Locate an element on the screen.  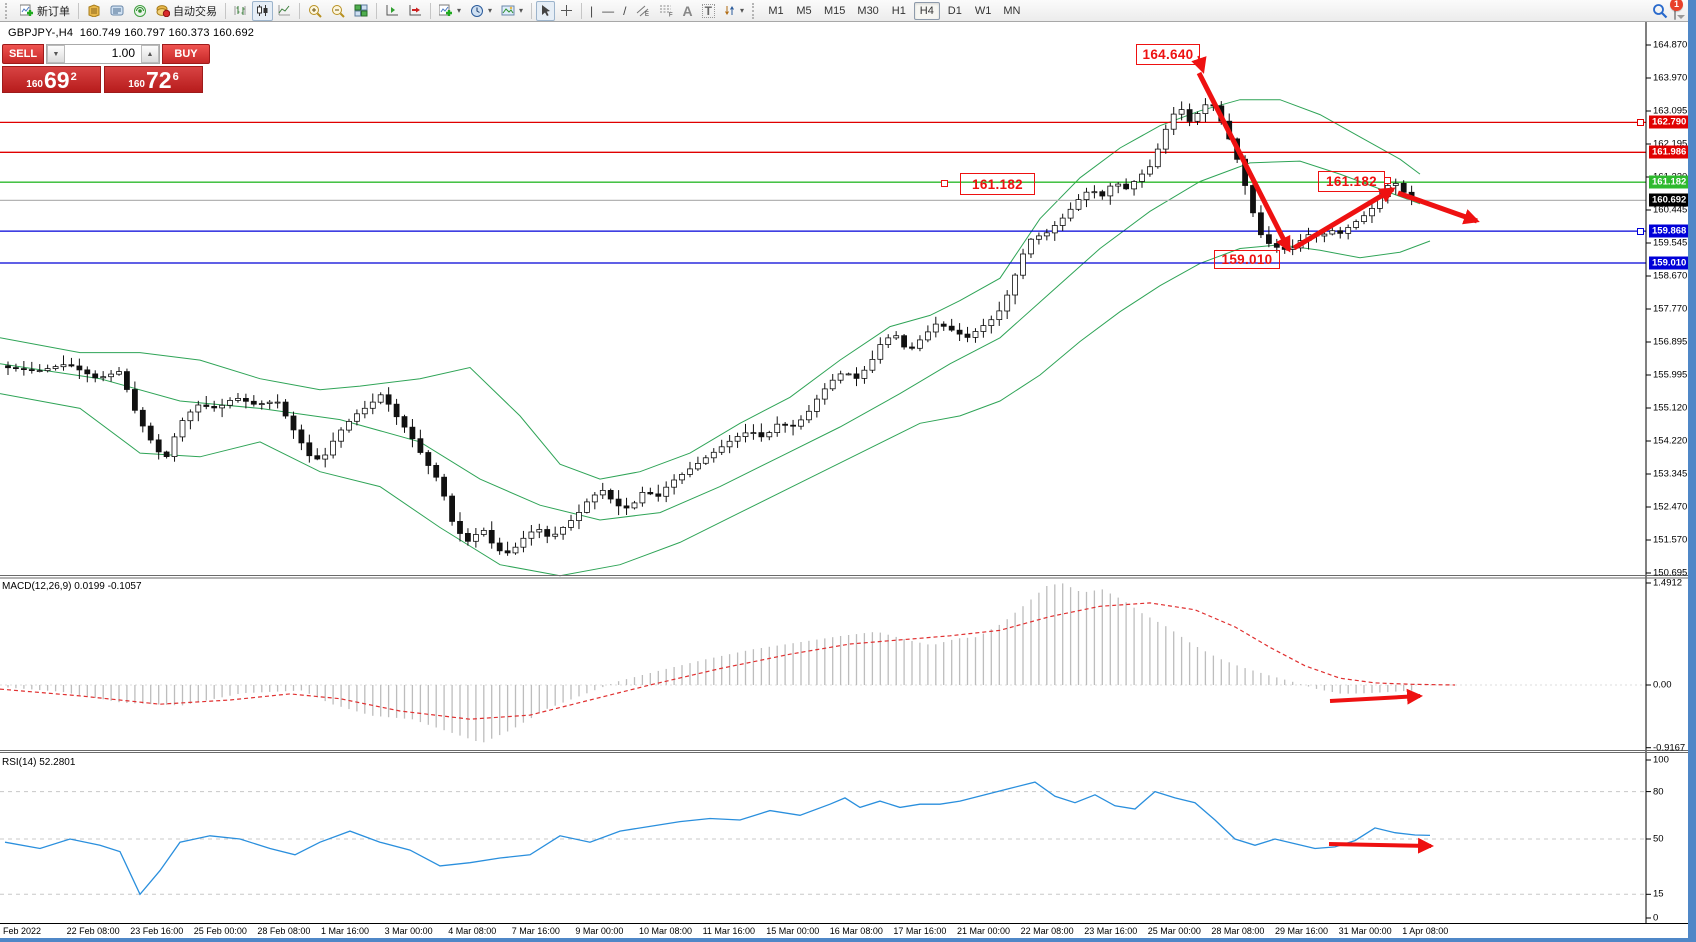
hline-icon: — is located at coordinates (608, 10).